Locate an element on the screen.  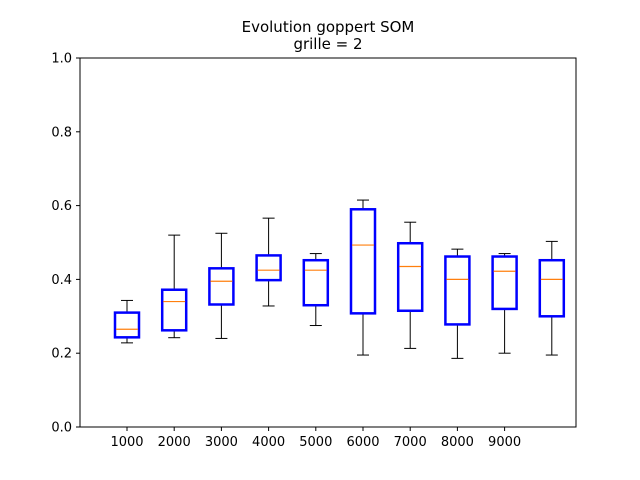
x-tick-label: 4000 is located at coordinates (268, 442).